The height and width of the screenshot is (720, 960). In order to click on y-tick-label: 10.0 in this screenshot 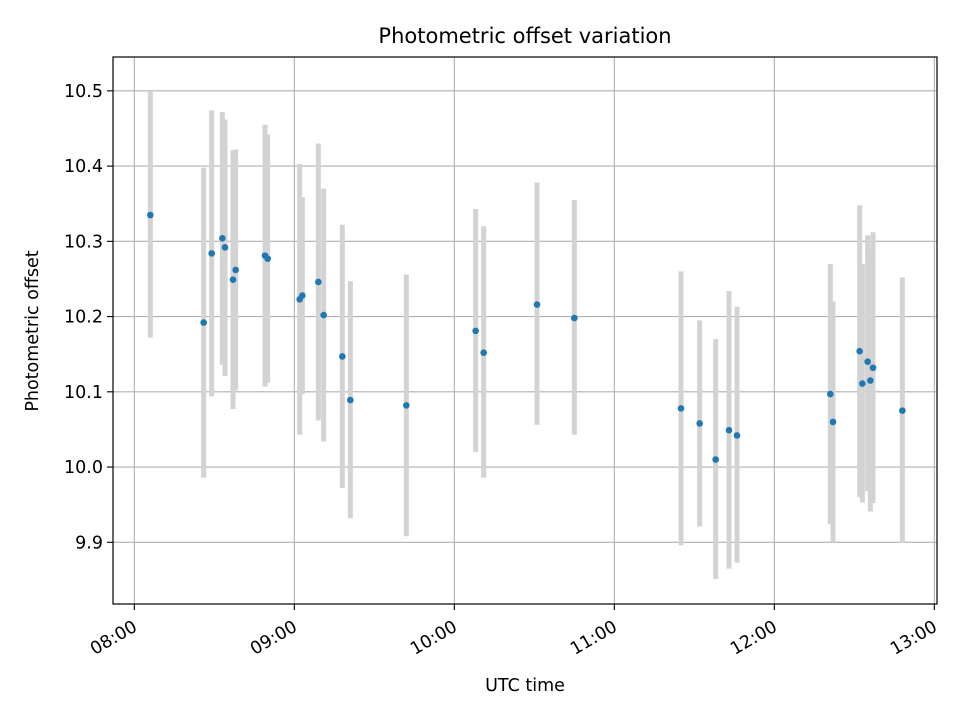, I will do `click(83, 468)`.